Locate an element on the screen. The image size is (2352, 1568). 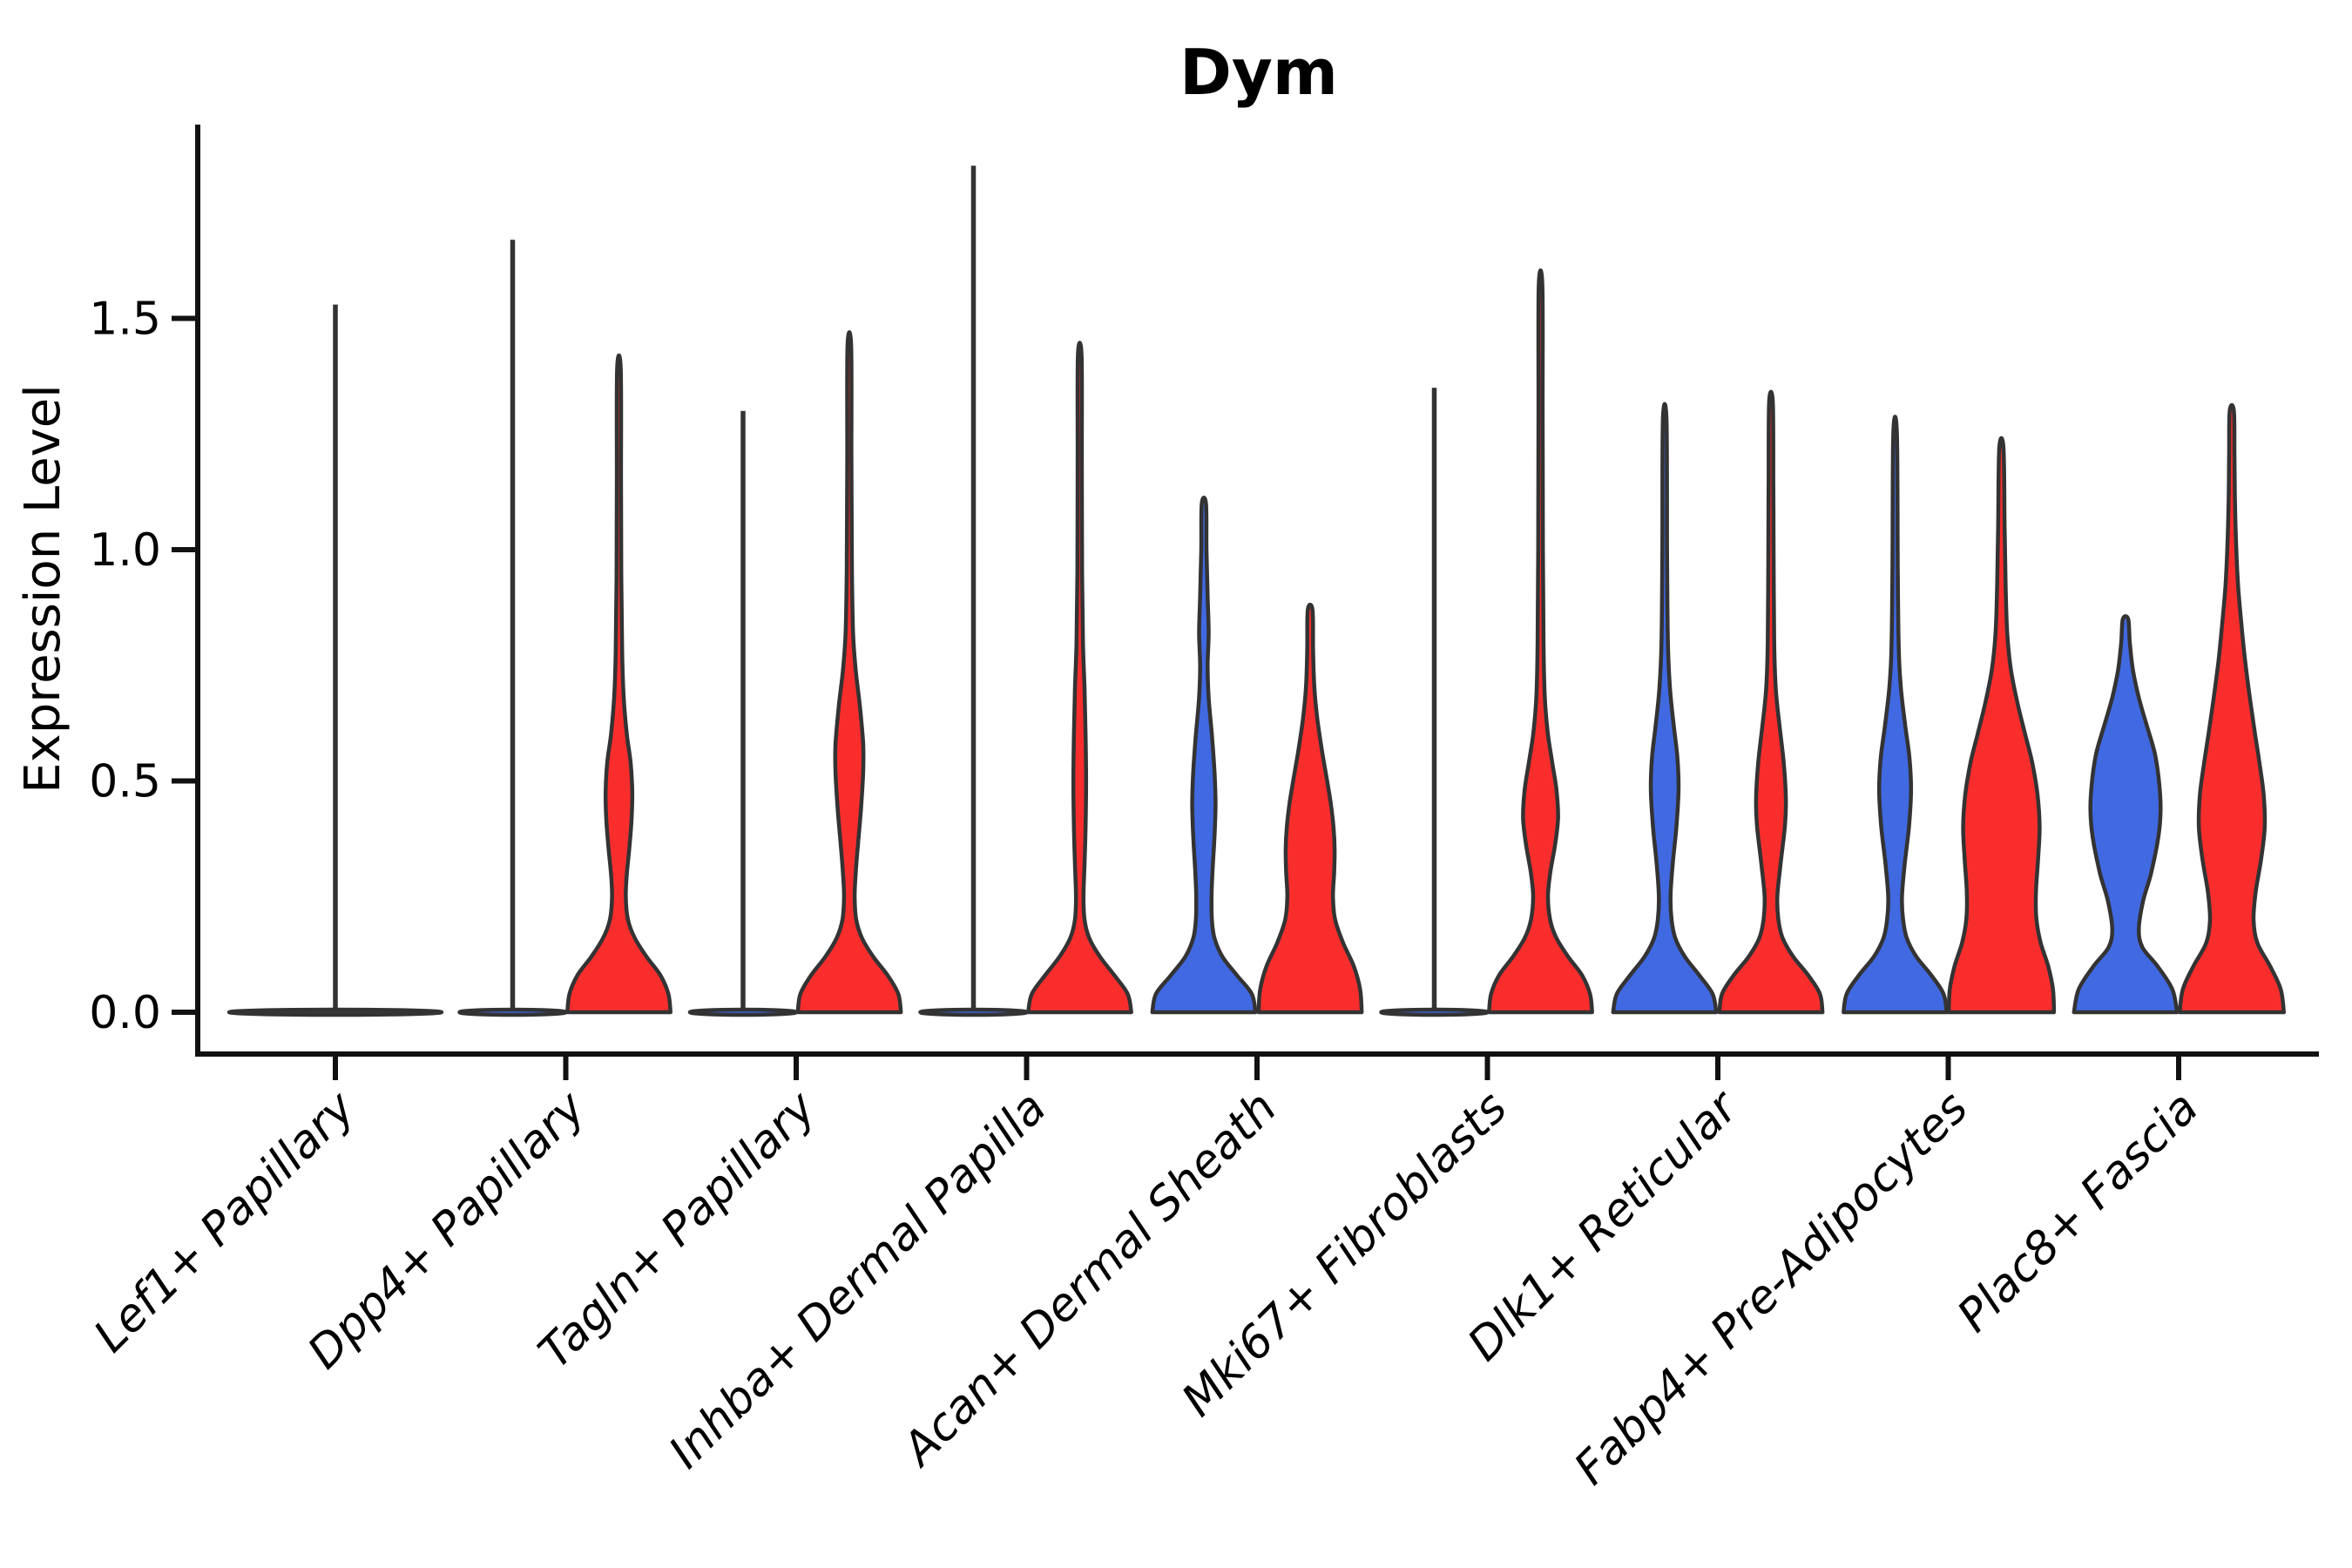
chart-title: Dym is located at coordinates (1258, 72).